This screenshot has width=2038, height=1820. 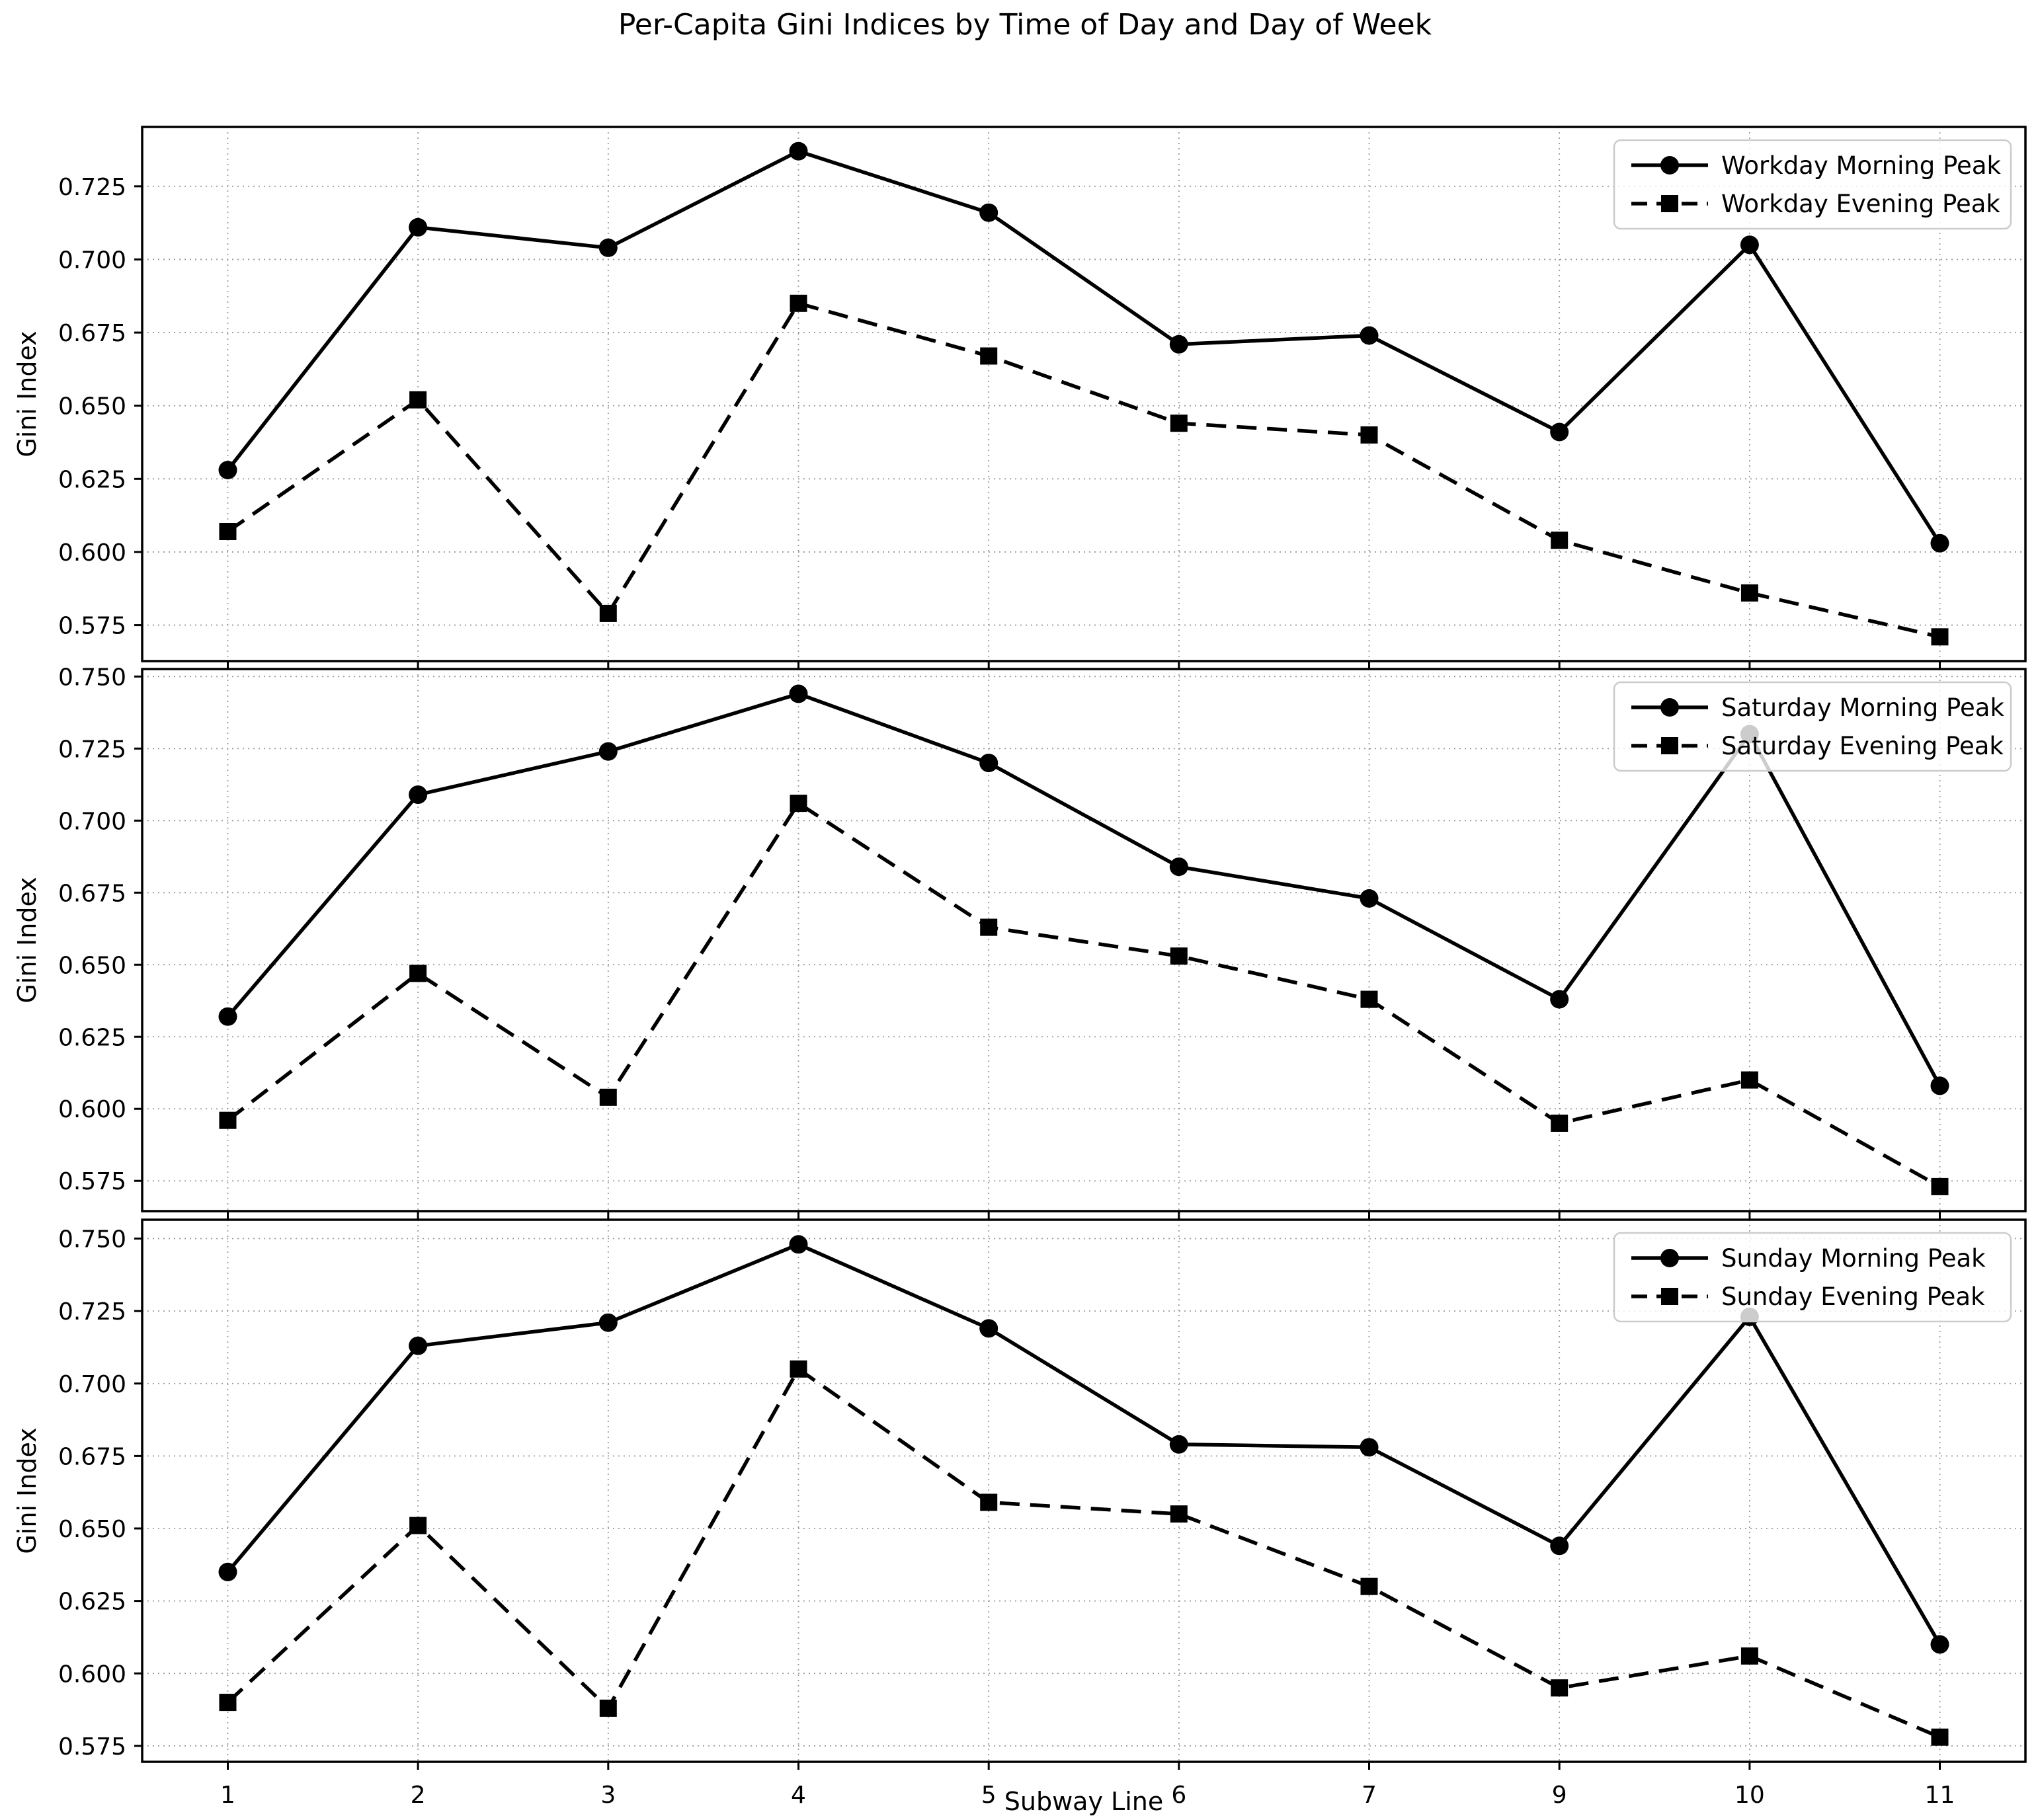 I want to click on x-tick-label: 5, so click(x=989, y=1795).